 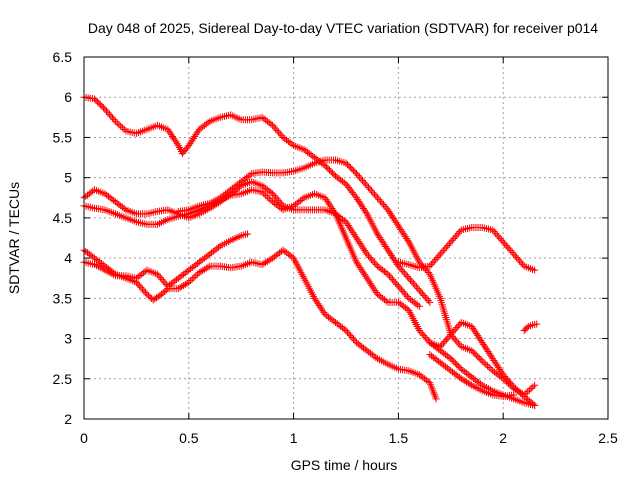 I want to click on y-tick-label: 3, so click(x=68, y=339).